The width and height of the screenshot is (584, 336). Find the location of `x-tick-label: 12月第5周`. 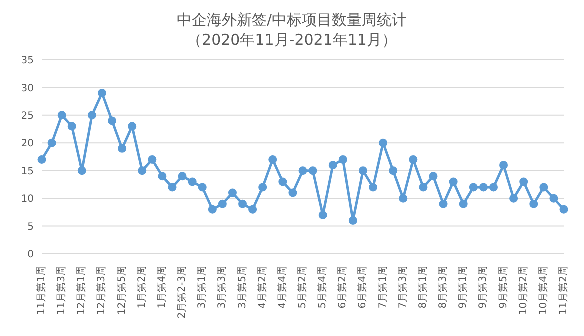

x-tick-label: 12月第5周 is located at coordinates (122, 291).